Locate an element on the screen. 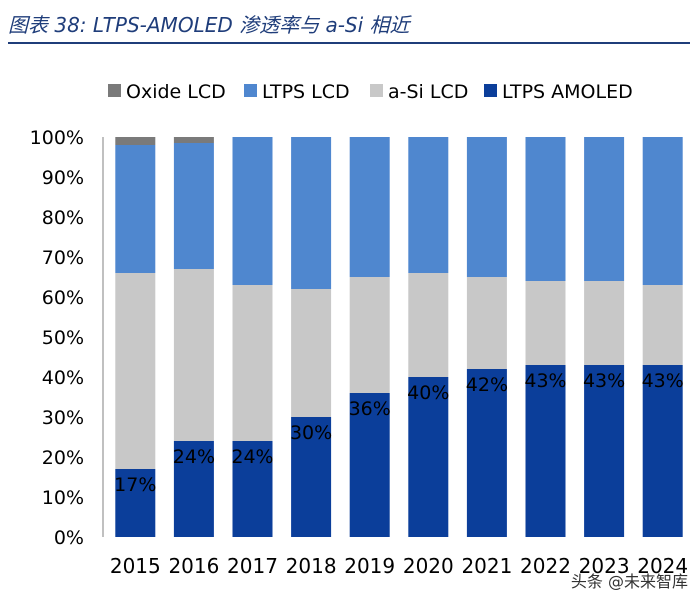 Image resolution: width=700 pixels, height=604 pixels. y-tick-label: 0% is located at coordinates (69, 538).